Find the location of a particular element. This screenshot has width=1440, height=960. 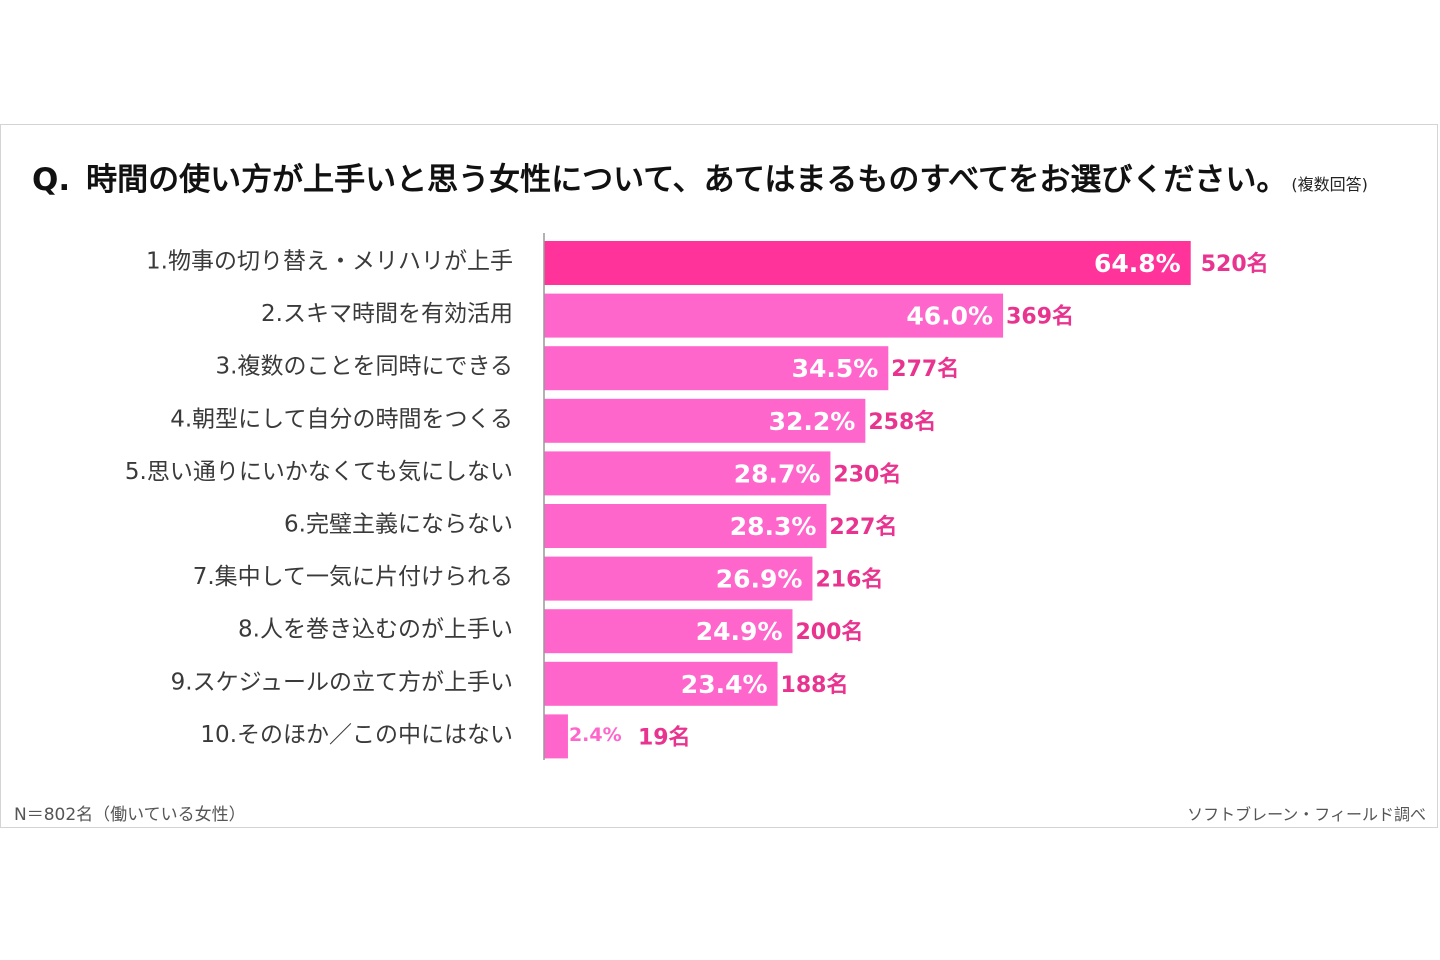

source-note: ソフトブレーン・フィールド調べ is located at coordinates (1306, 814).